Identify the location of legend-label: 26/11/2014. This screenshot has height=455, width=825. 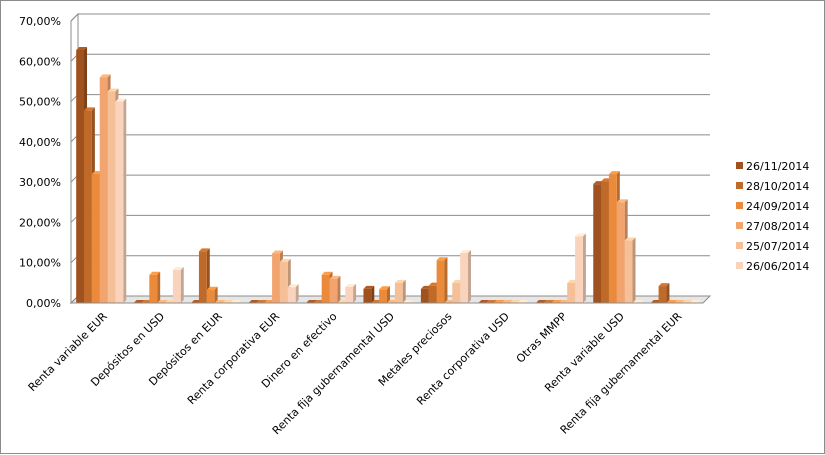
(777, 166).